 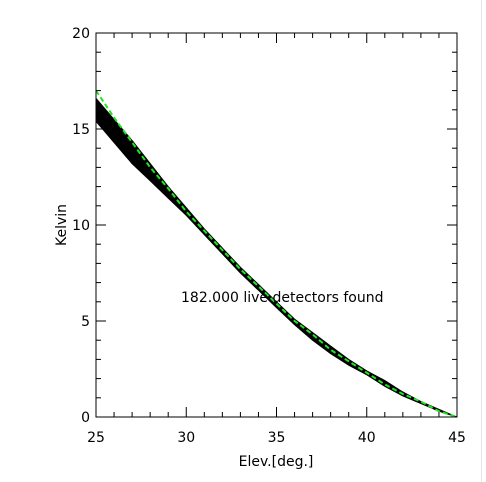 What do you see at coordinates (85, 322) in the screenshot?
I see `y-tick-label: 5` at bounding box center [85, 322].